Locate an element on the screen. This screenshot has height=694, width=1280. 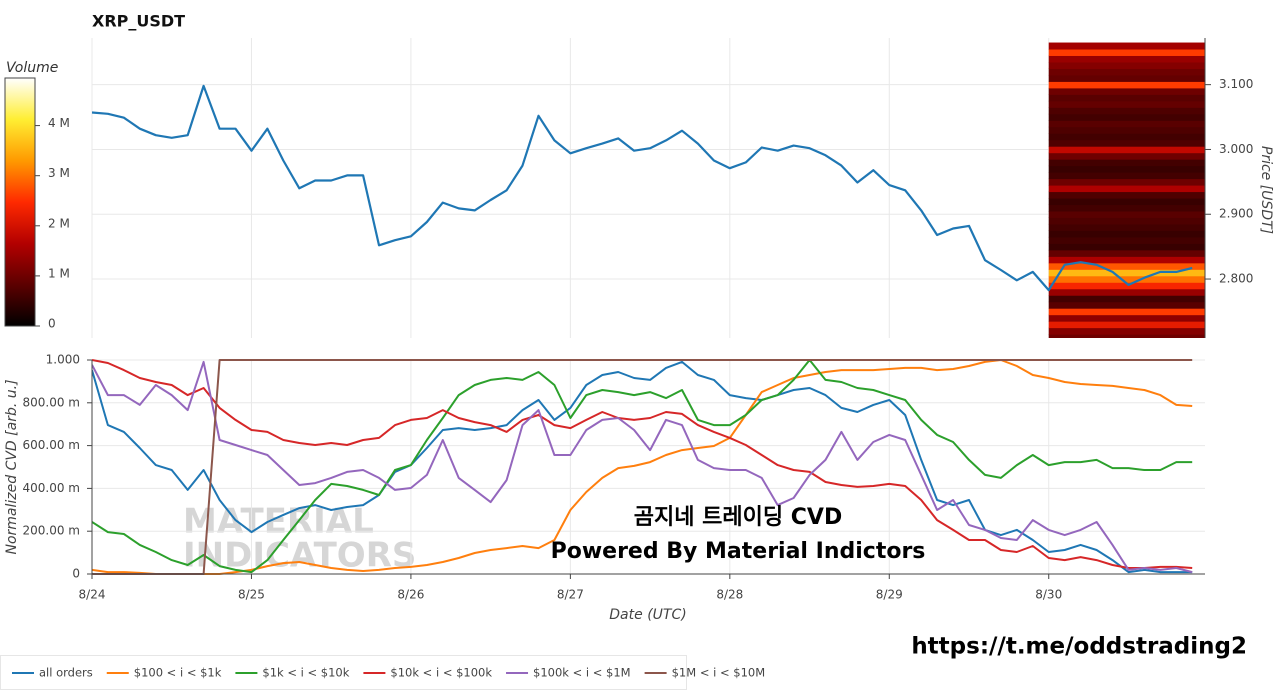
colorbar is located at coordinates (20, 202).